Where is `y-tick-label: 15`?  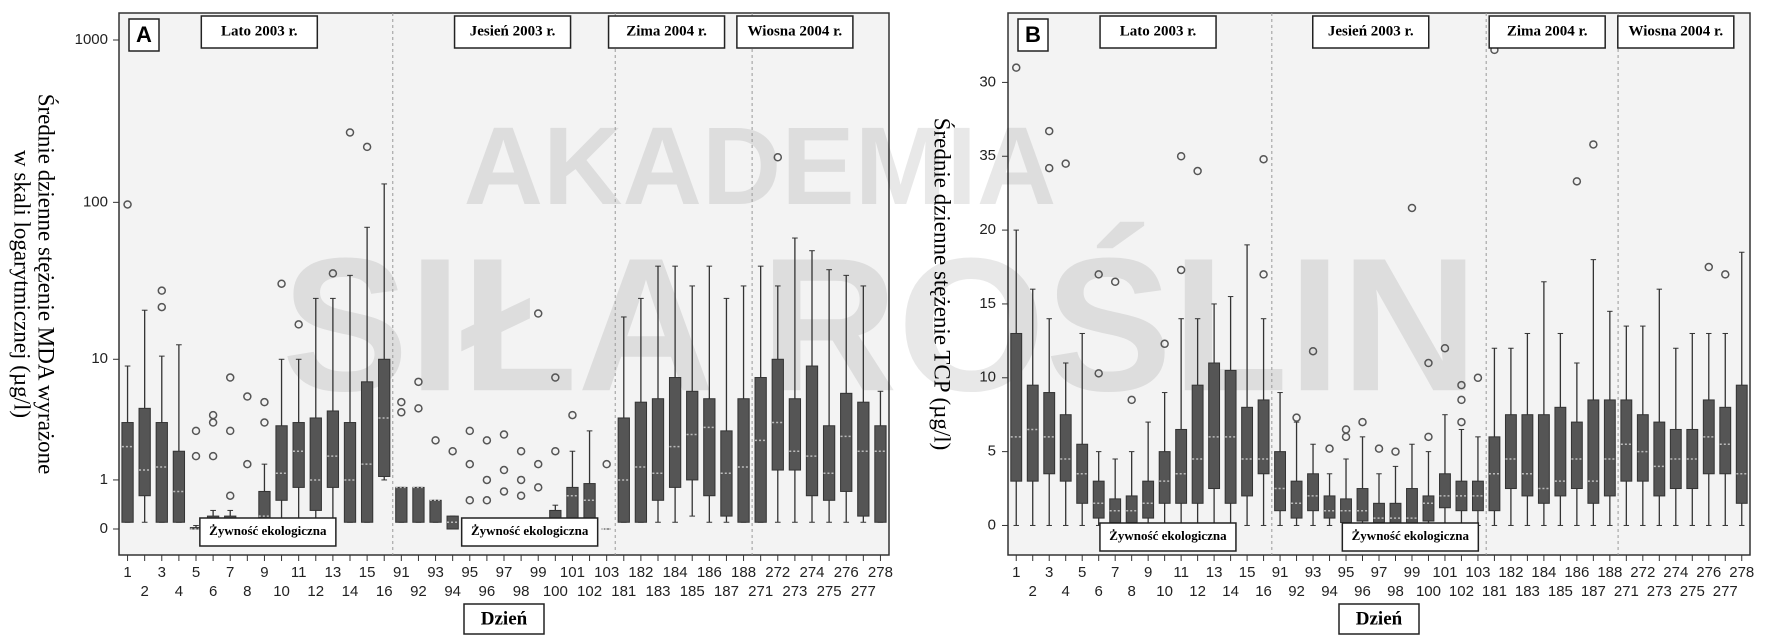
y-tick-label: 15 is located at coordinates (987, 303).